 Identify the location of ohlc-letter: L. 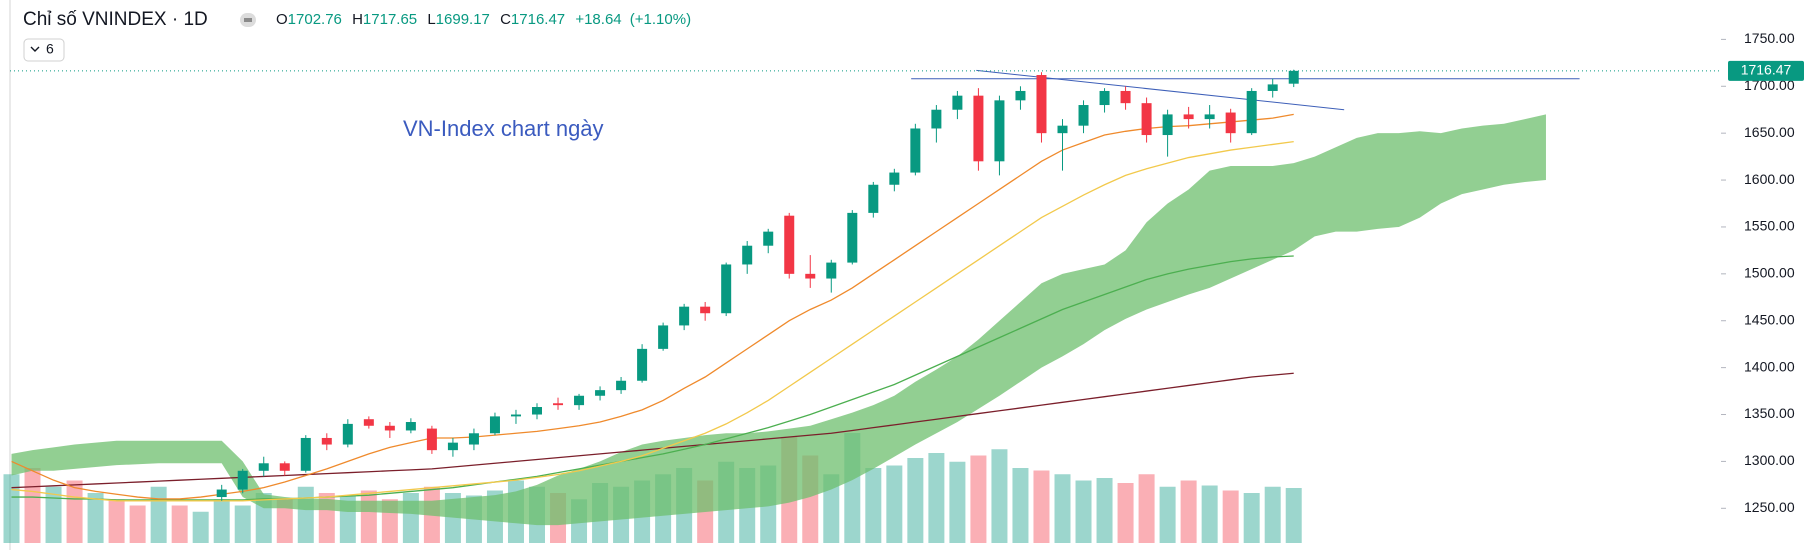
(431, 19).